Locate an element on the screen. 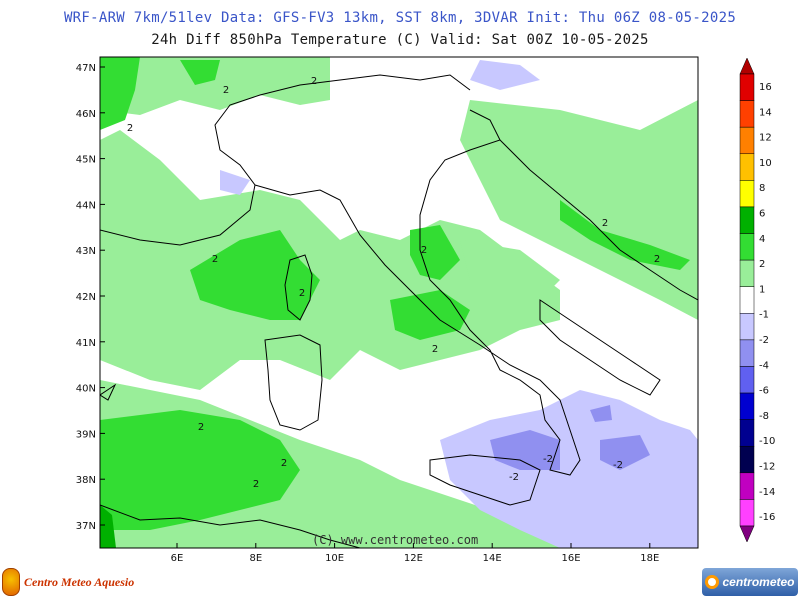 Image resolution: width=800 pixels, height=600 pixels. colorbar-label: -16 is located at coordinates (767, 517).